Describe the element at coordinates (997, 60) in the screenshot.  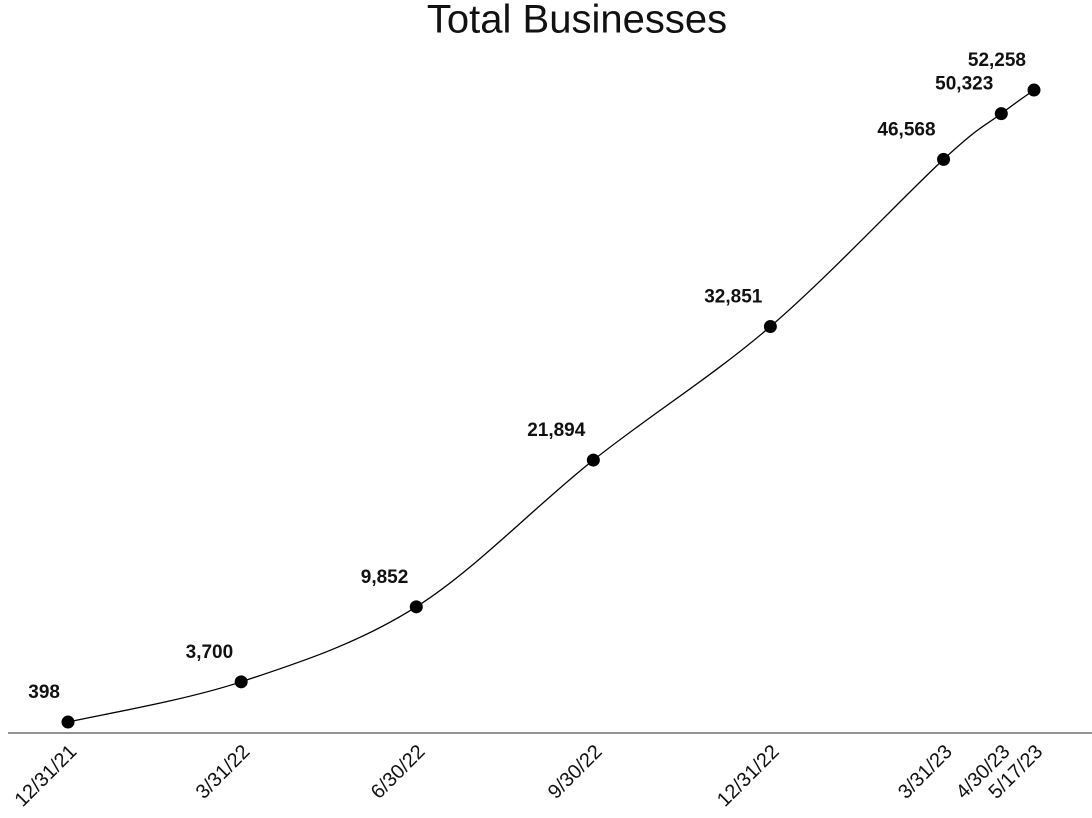
I see `data-label: 52,258` at that location.